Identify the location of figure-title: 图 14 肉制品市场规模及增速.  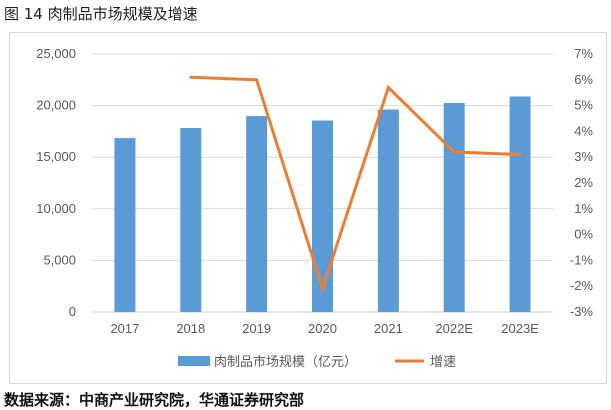
(101, 14).